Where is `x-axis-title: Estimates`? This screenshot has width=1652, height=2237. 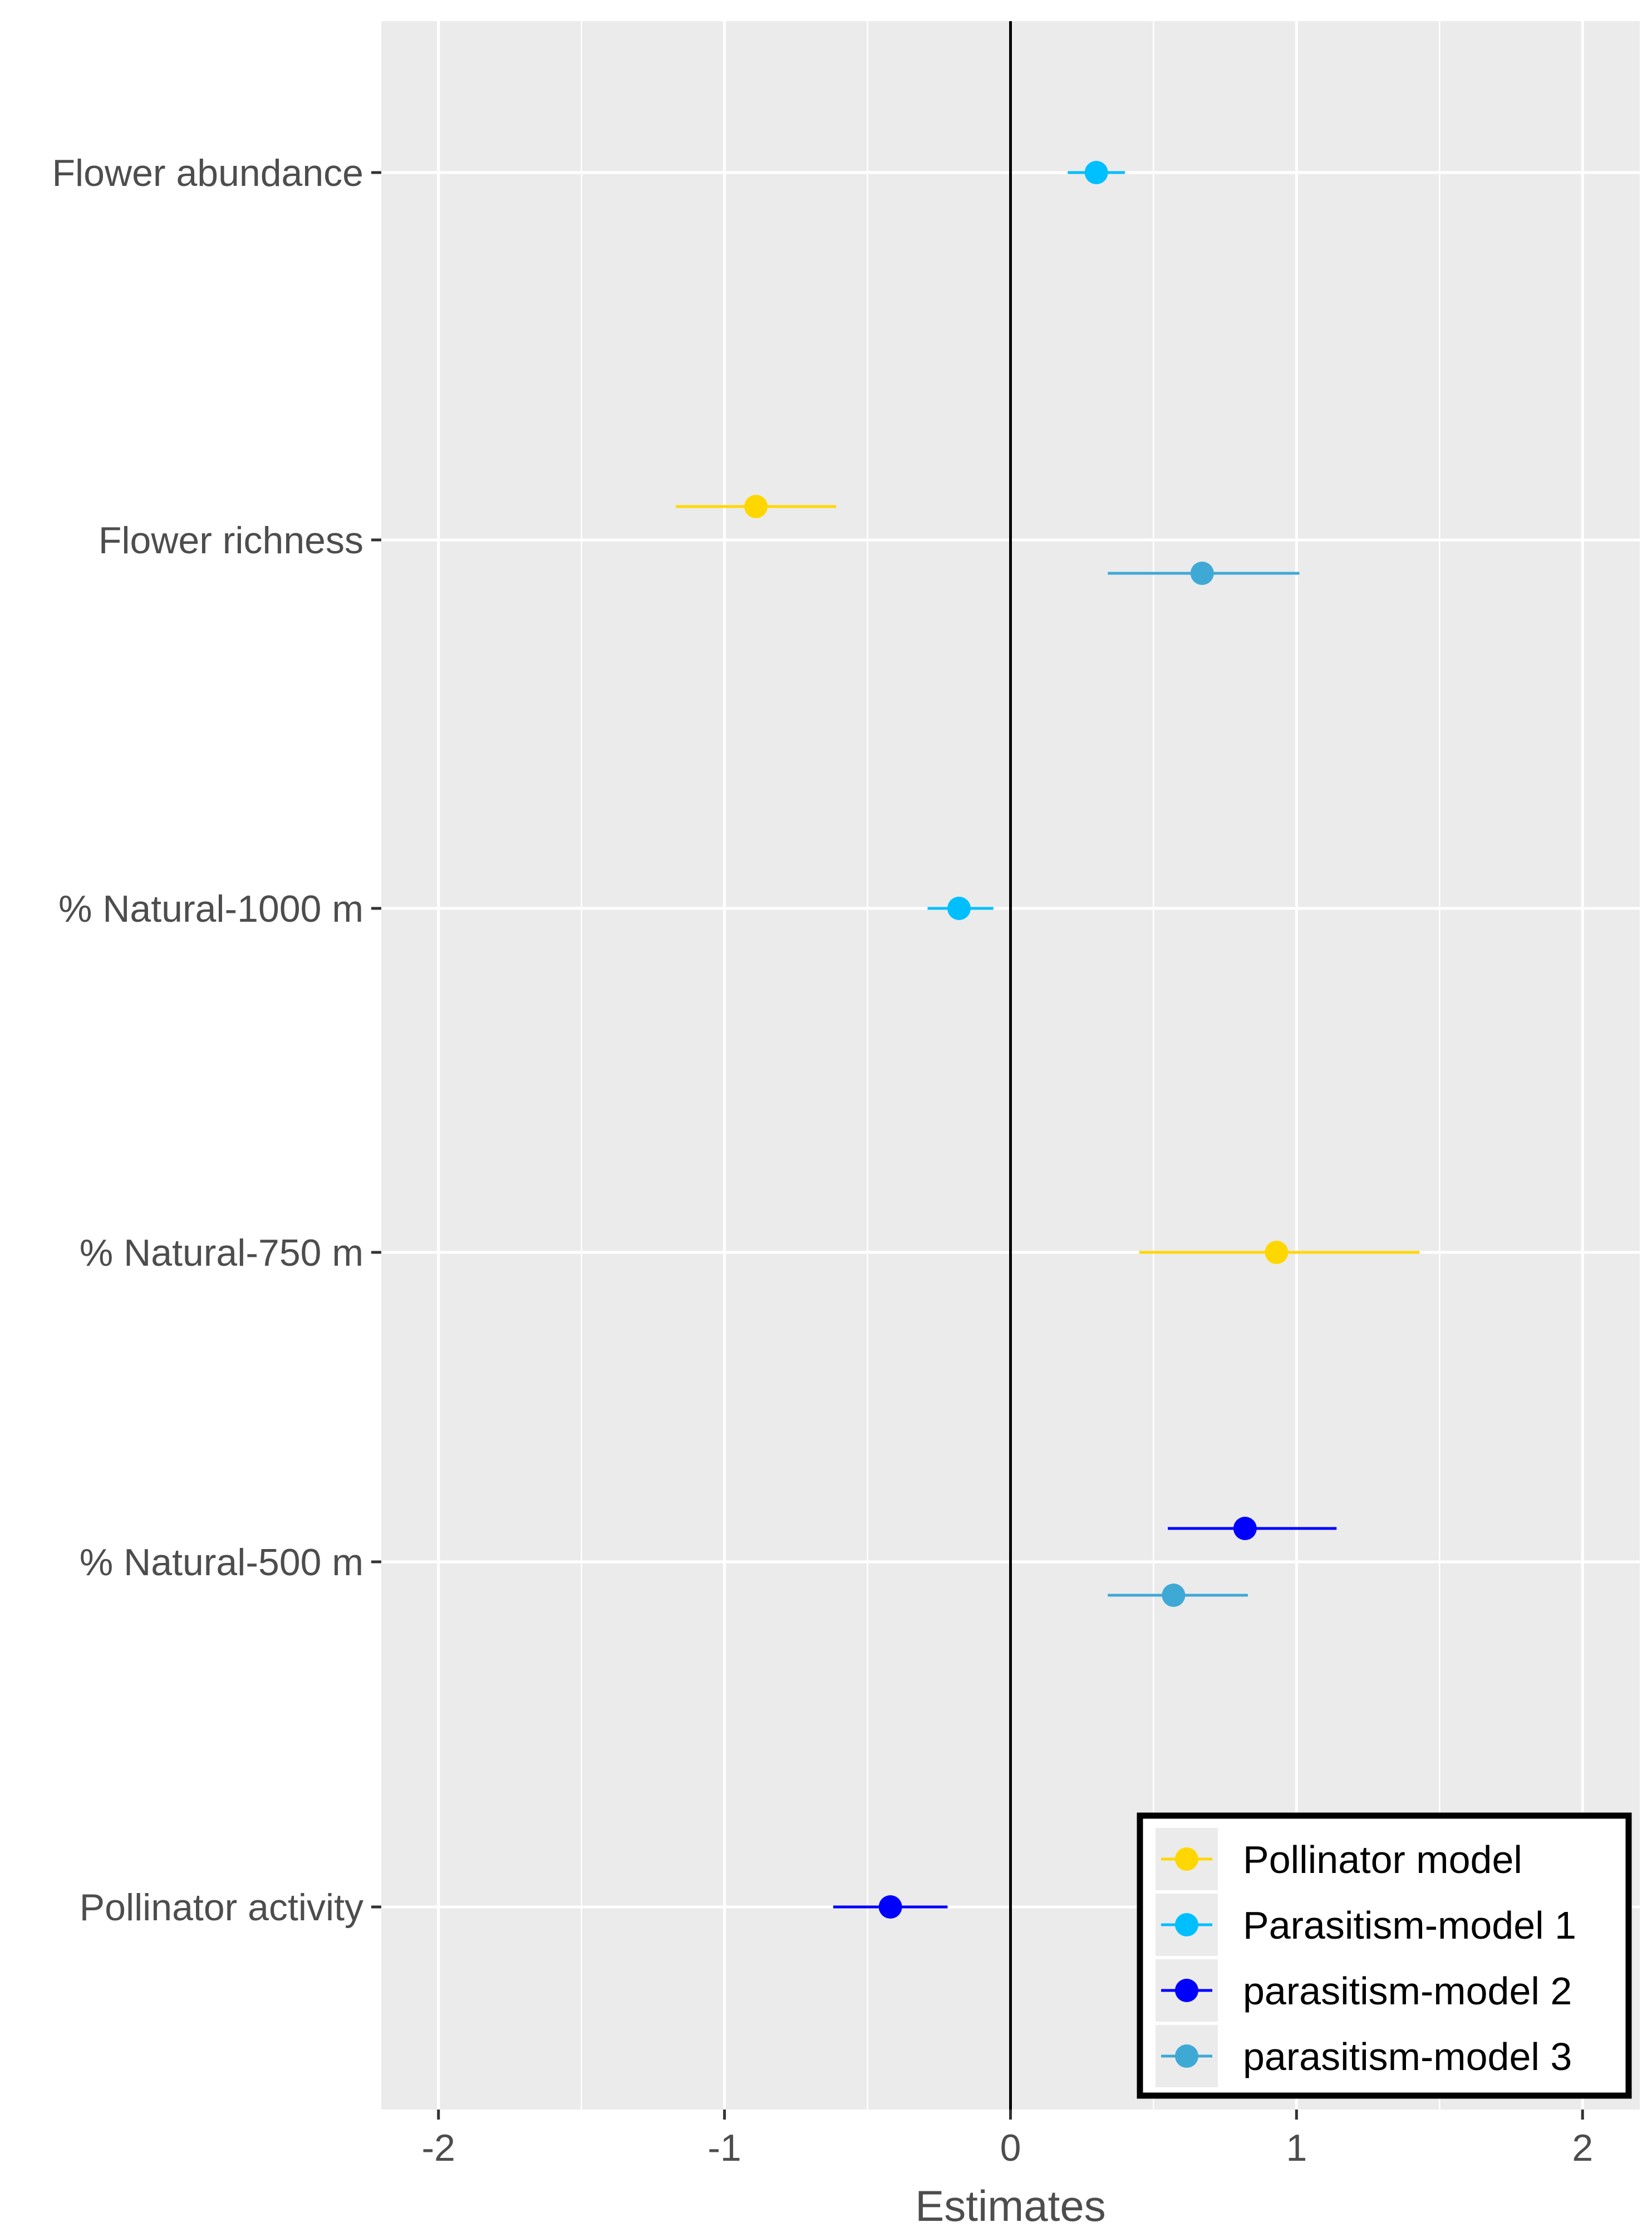 x-axis-title: Estimates is located at coordinates (1010, 2205).